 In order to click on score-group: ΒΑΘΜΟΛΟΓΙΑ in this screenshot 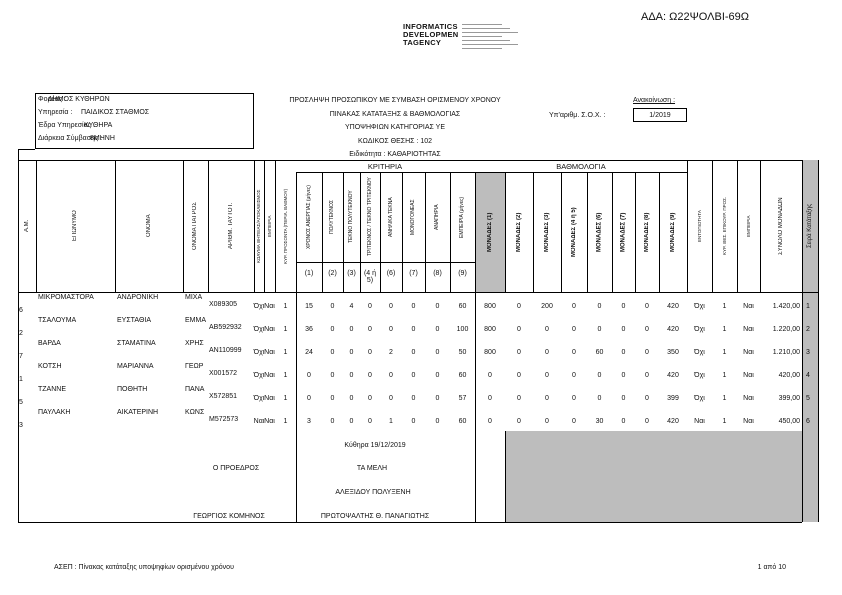, I will do `click(581, 166)`.